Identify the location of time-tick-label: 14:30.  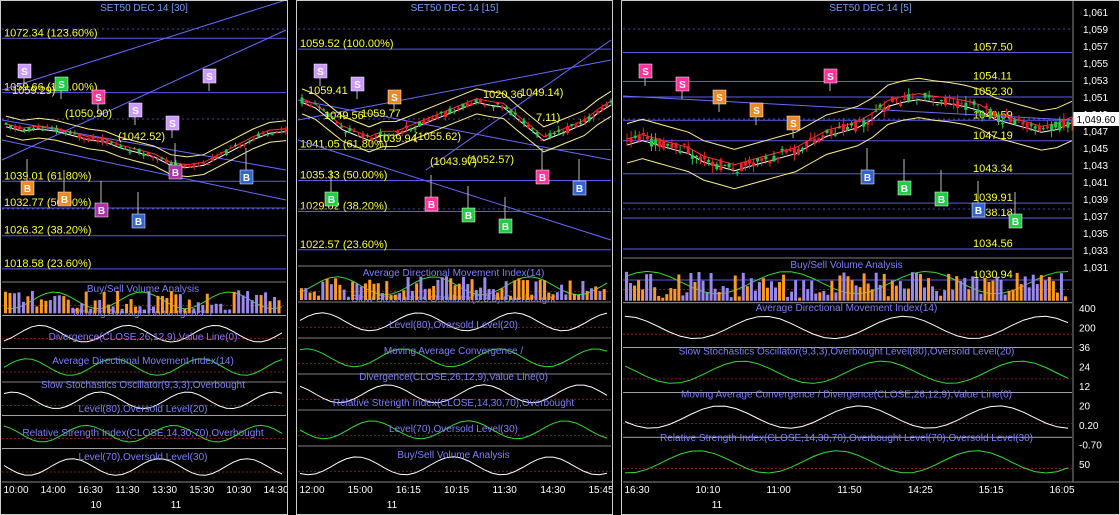
(552, 490).